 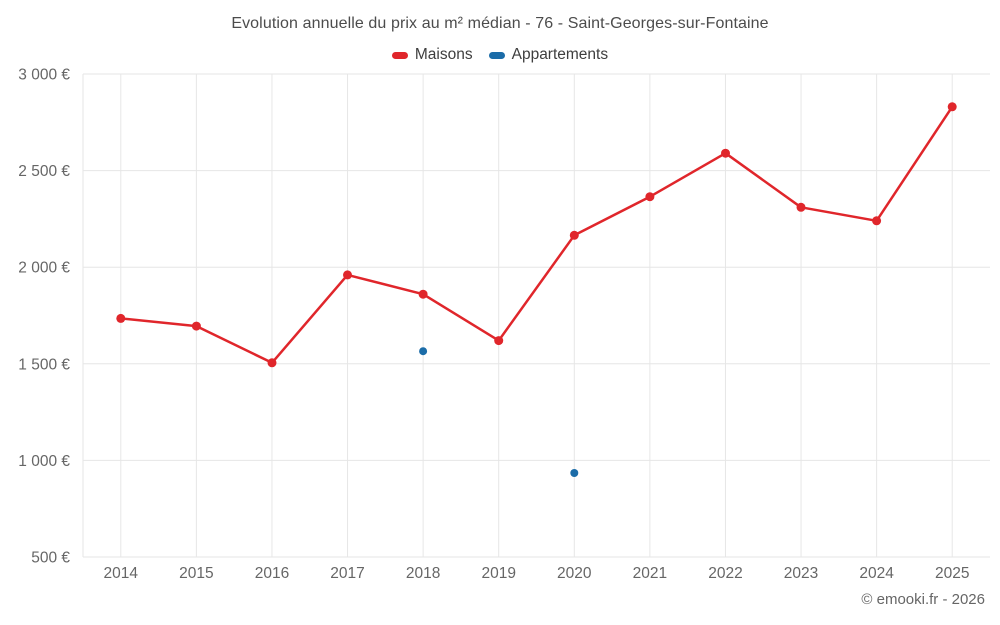 I want to click on svg-text: 2016, so click(x=272, y=573).